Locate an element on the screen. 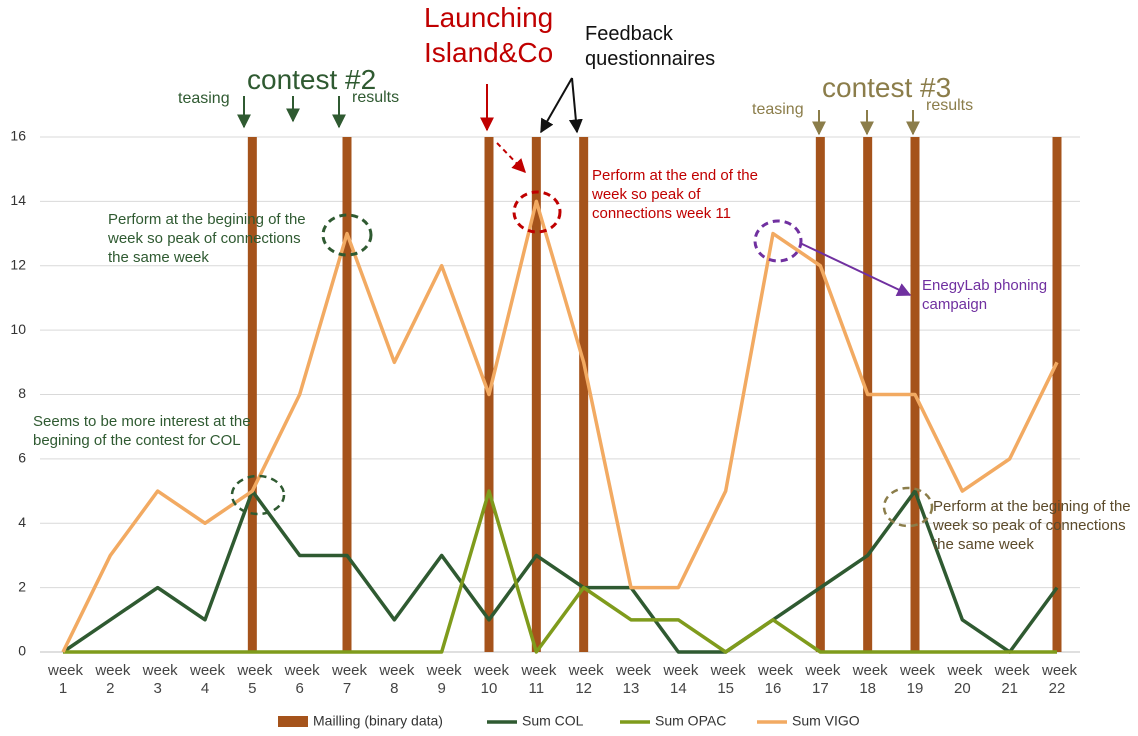 The height and width of the screenshot is (736, 1138). legend-swatch is located at coordinates (293, 721).